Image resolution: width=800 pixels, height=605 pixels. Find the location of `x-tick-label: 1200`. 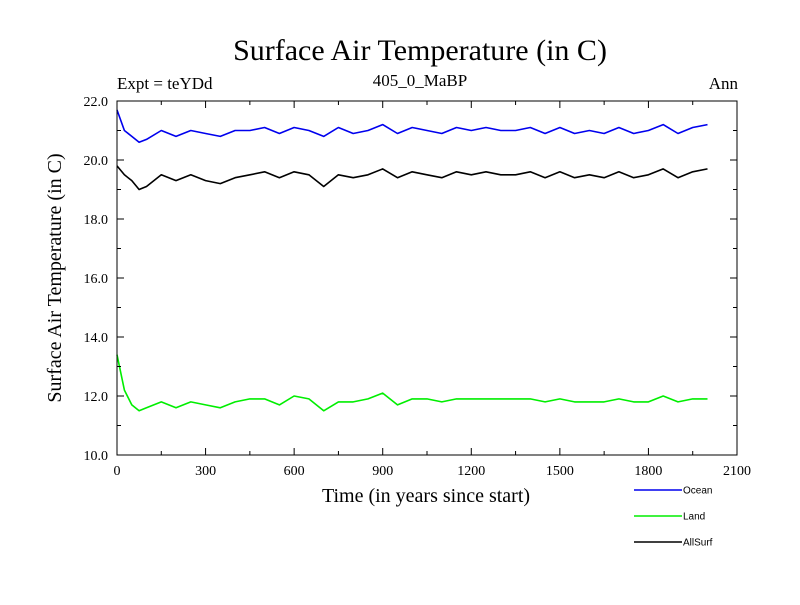

x-tick-label: 1200 is located at coordinates (471, 471).